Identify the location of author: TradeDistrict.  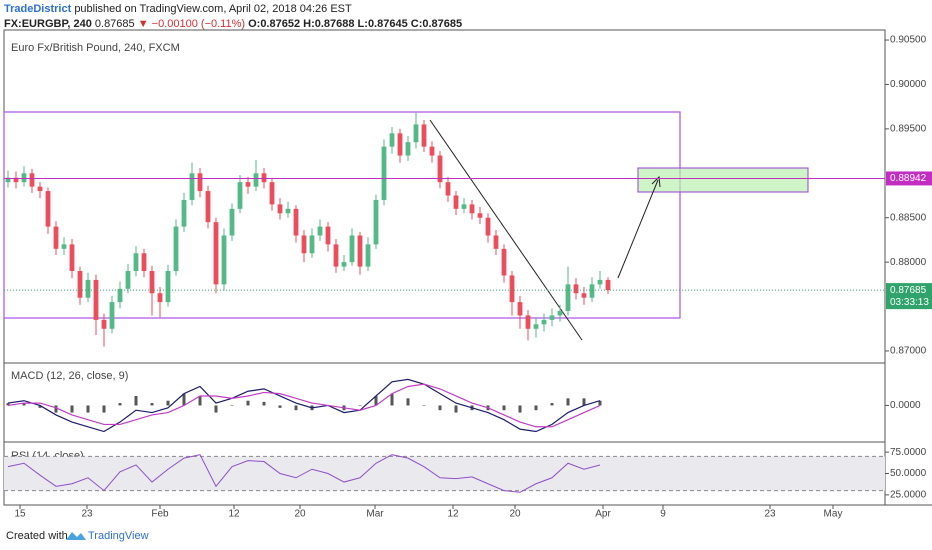
(38, 9).